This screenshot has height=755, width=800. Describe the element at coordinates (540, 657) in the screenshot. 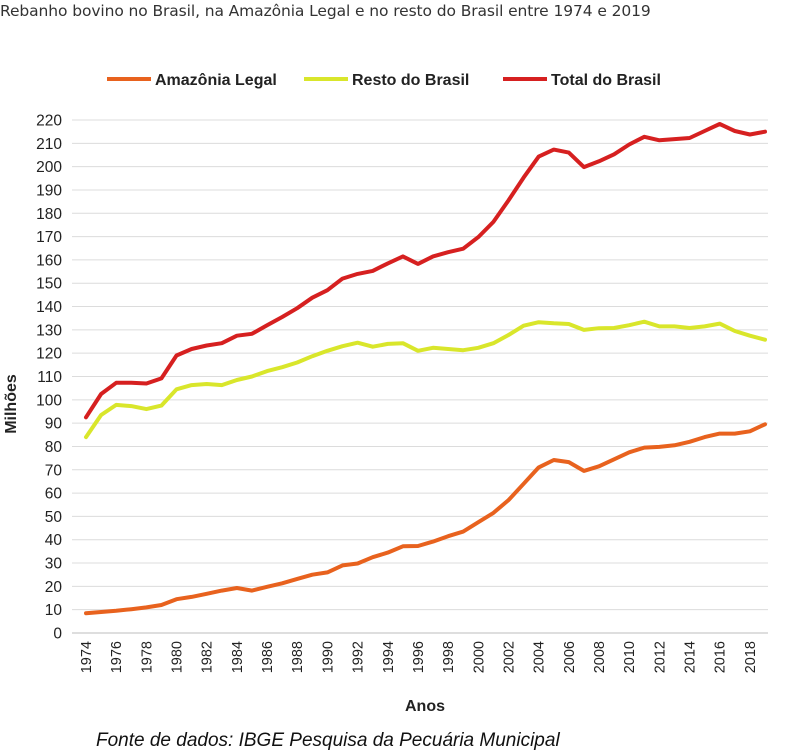

I see `x-tick-label: 2004` at that location.